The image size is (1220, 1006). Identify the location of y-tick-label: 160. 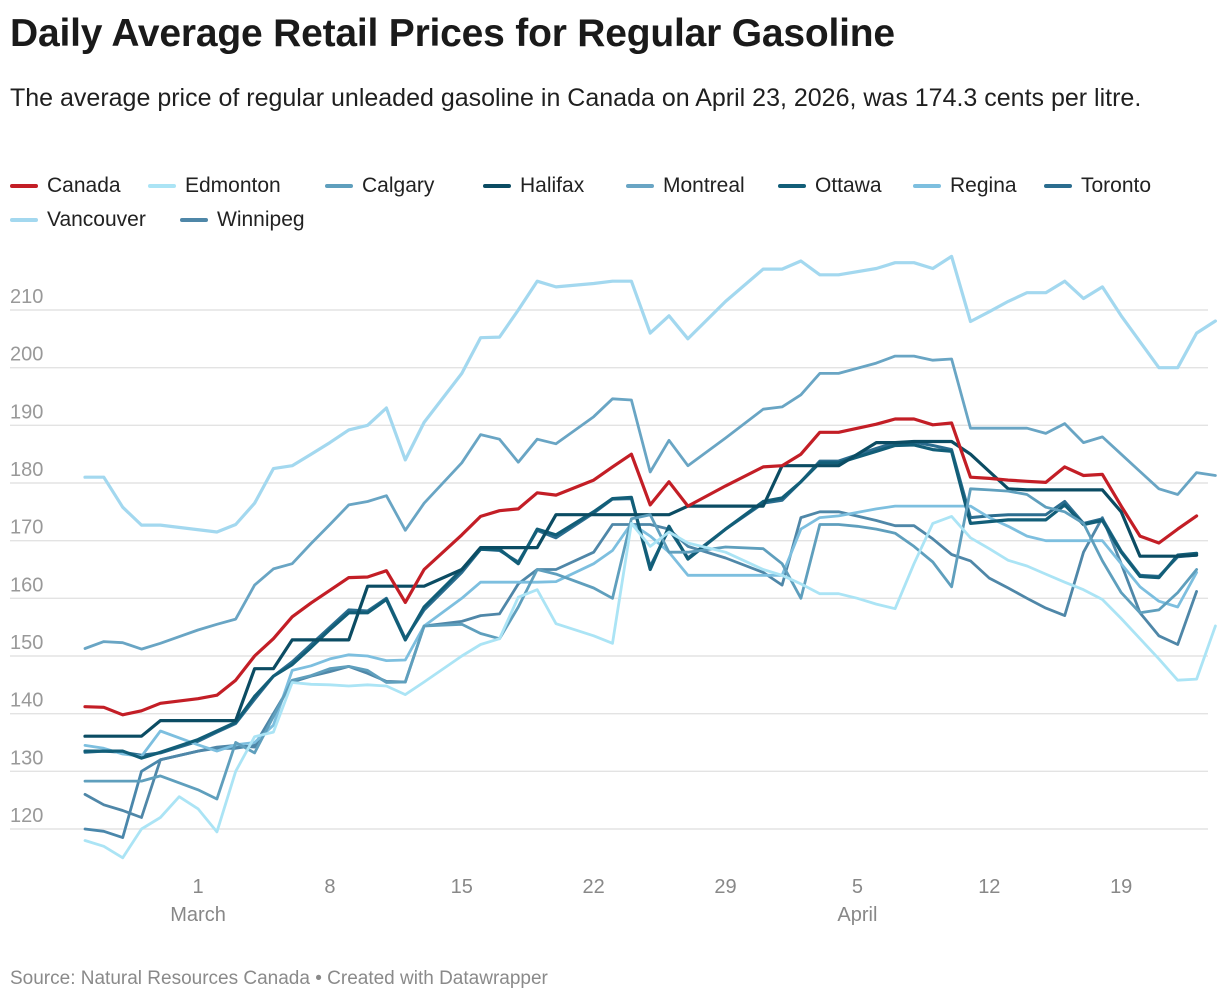
(26, 585).